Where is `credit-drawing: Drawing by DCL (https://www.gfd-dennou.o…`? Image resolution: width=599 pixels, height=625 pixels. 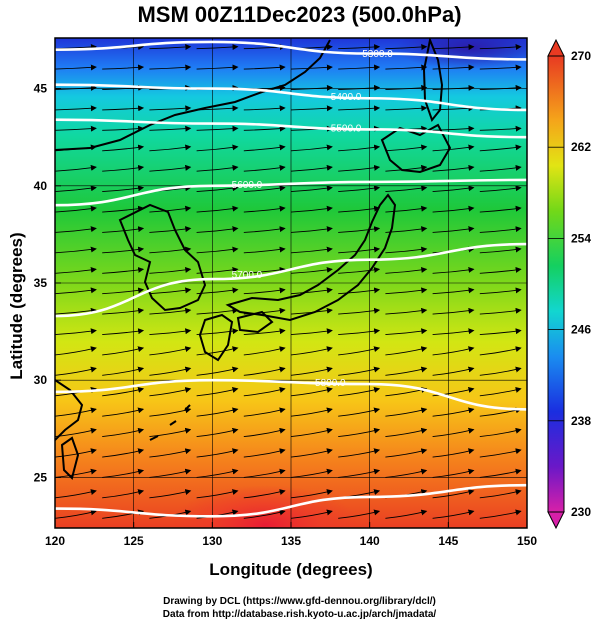 credit-drawing: Drawing by DCL (https://www.gfd-dennou.o… is located at coordinates (299, 601).